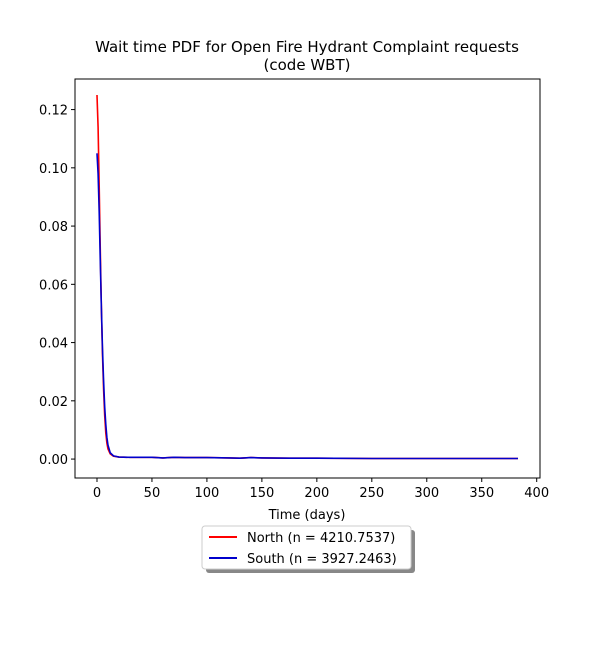 Image resolution: width=600 pixels, height=650 pixels. I want to click on x-tick-label: 50, so click(152, 493).